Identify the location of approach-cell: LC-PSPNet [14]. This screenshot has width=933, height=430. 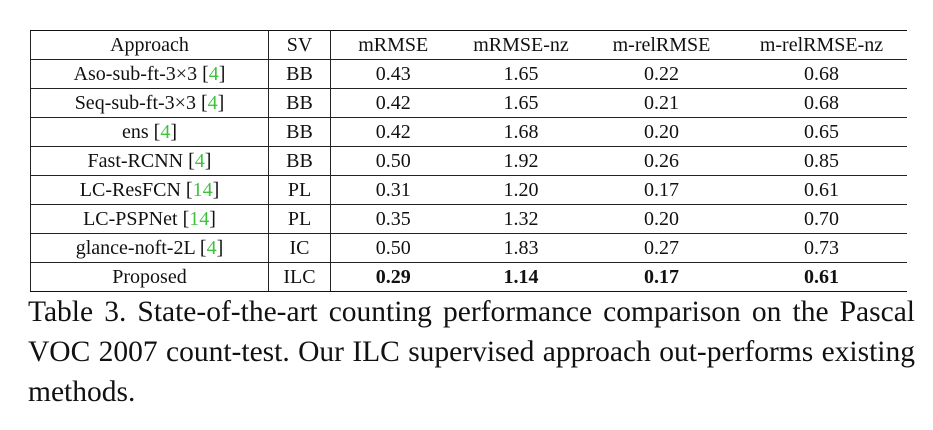
(149, 219).